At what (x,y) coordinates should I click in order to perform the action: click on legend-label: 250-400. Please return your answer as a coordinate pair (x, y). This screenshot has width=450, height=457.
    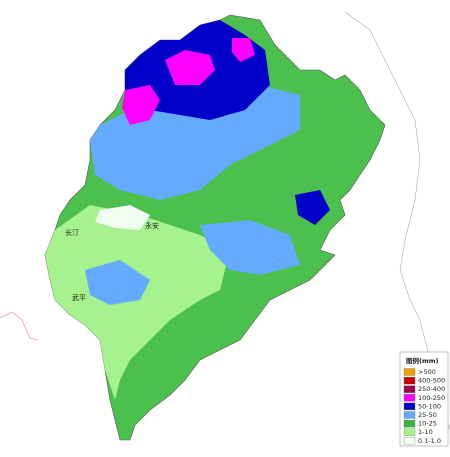
    Looking at the image, I should click on (431, 389).